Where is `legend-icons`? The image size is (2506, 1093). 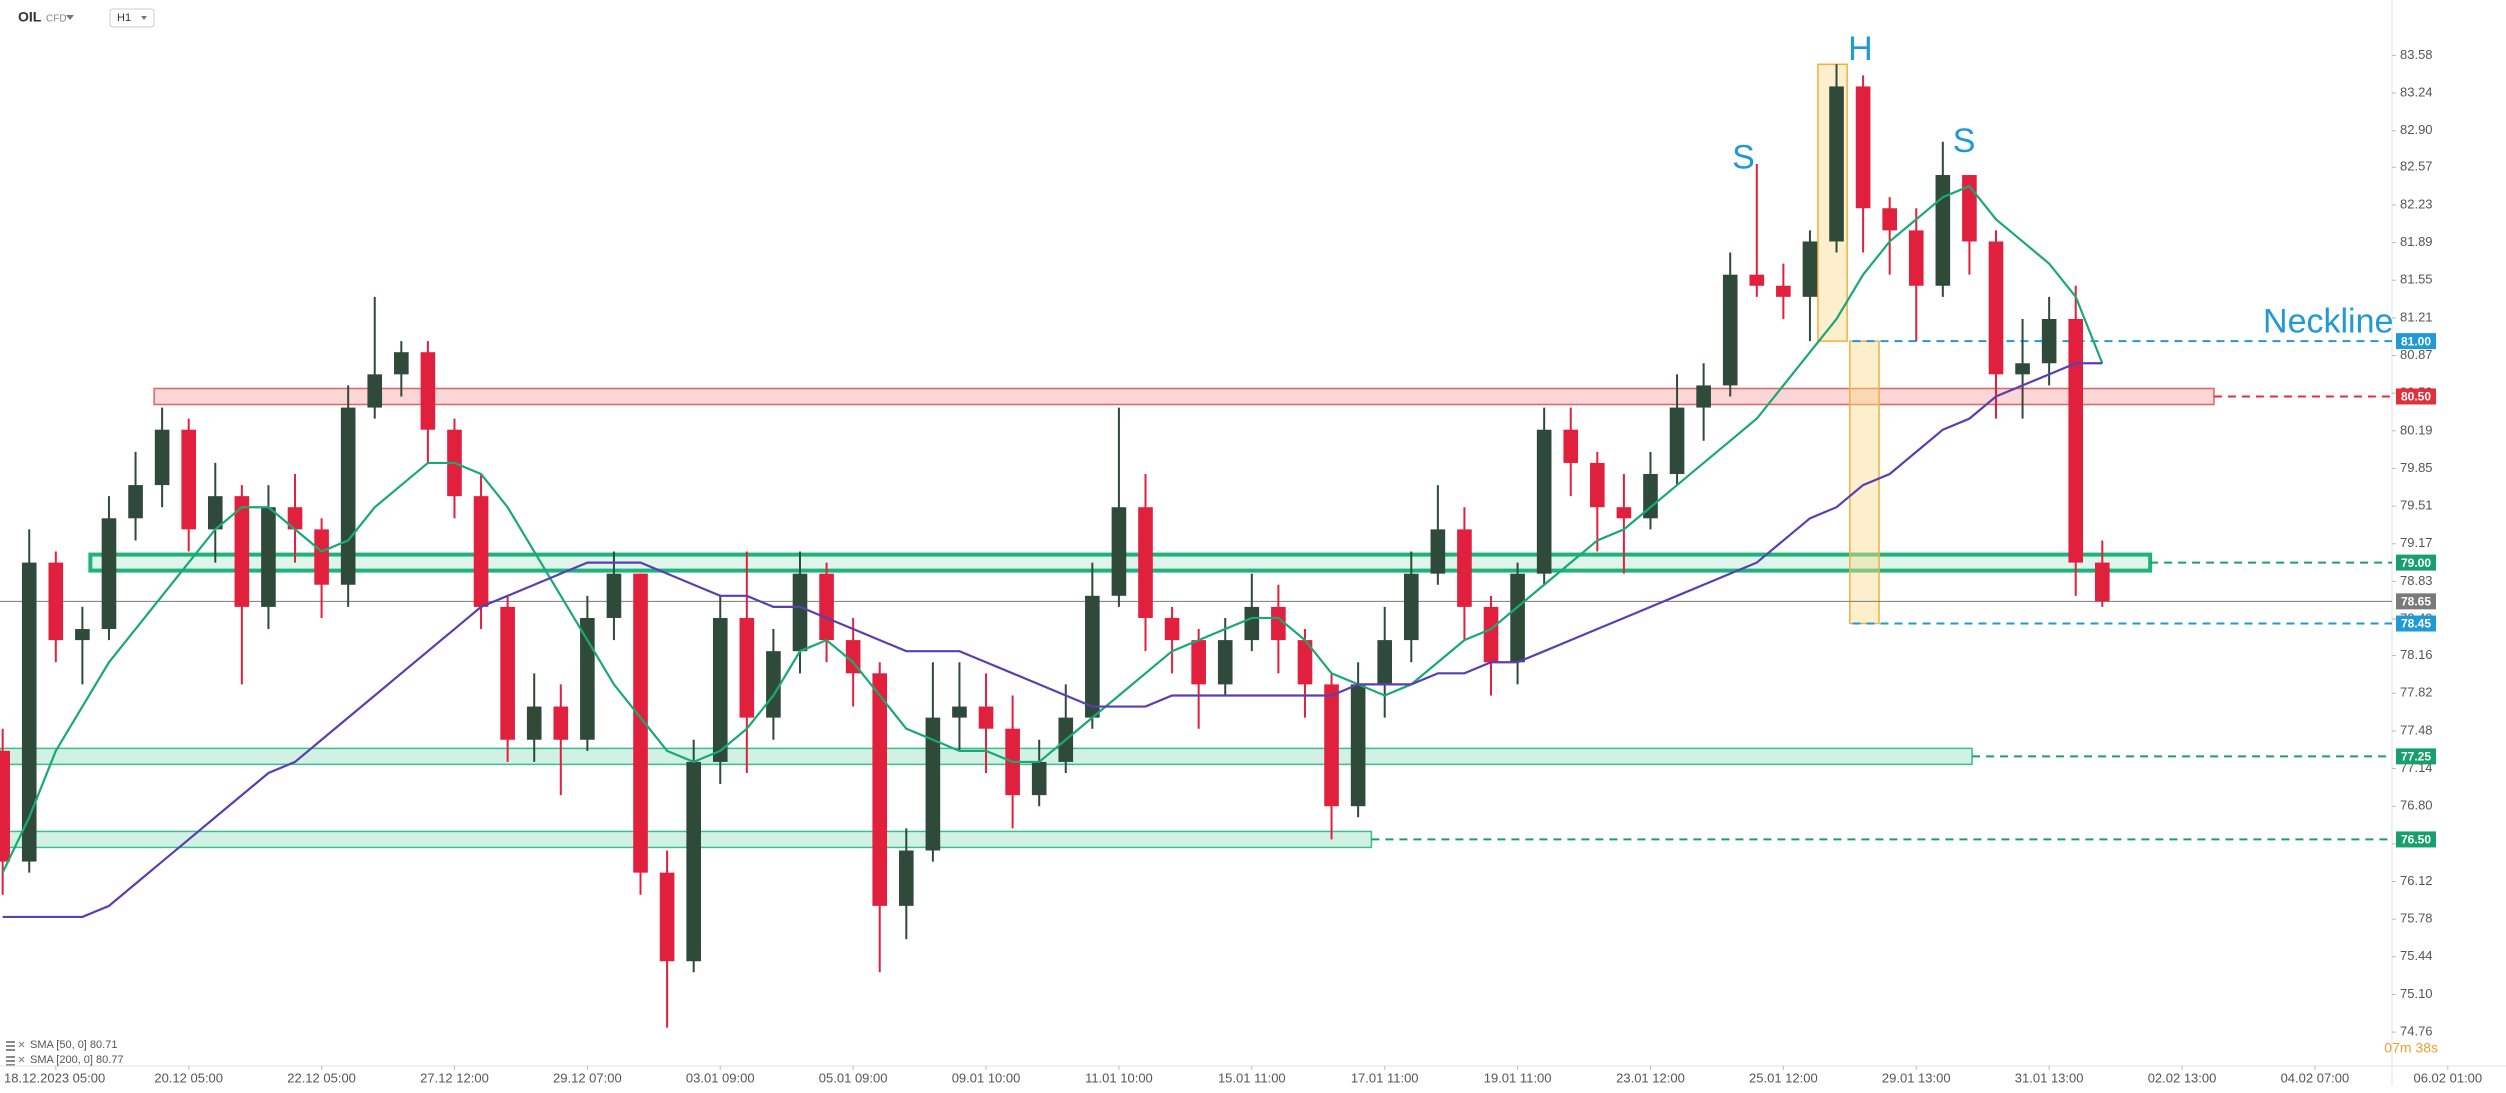 legend-icons is located at coordinates (10, 1053).